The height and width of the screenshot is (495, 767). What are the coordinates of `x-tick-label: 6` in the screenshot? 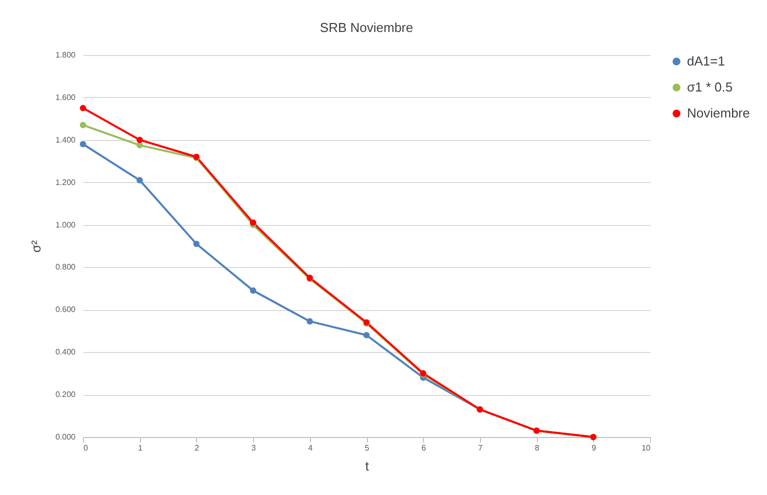 It's located at (423, 448).